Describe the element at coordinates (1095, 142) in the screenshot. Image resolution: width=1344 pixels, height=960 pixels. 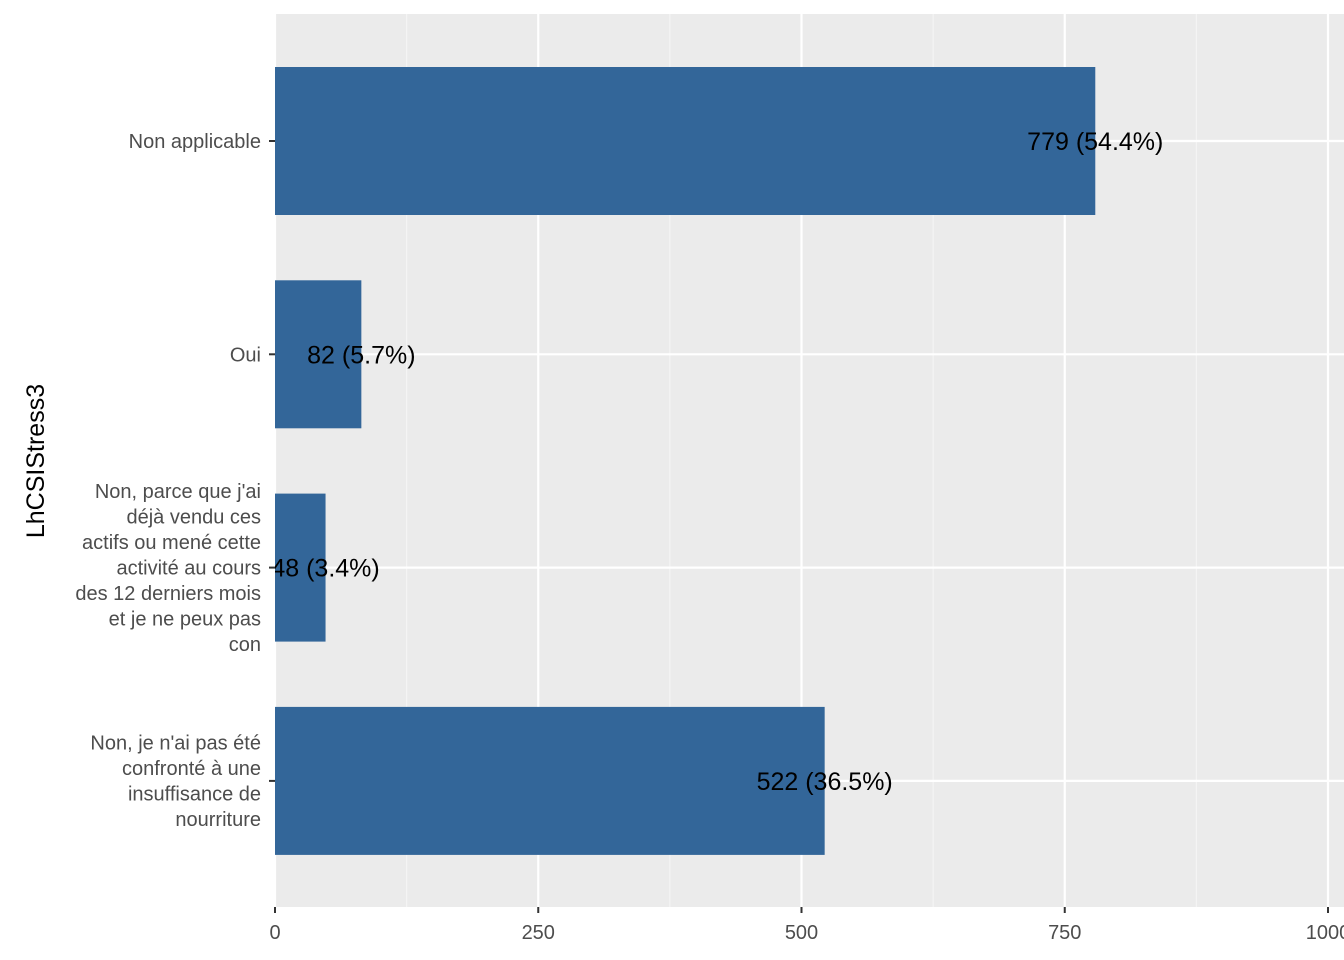
I see `data-label: 779 (54.4%)` at that location.